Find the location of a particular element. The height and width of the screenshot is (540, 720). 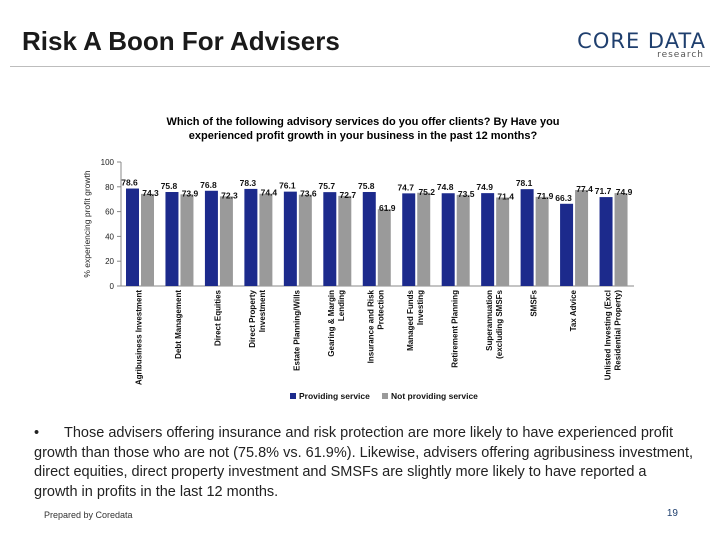

category-label: Agribusiness Investment is located at coordinates (139, 337).